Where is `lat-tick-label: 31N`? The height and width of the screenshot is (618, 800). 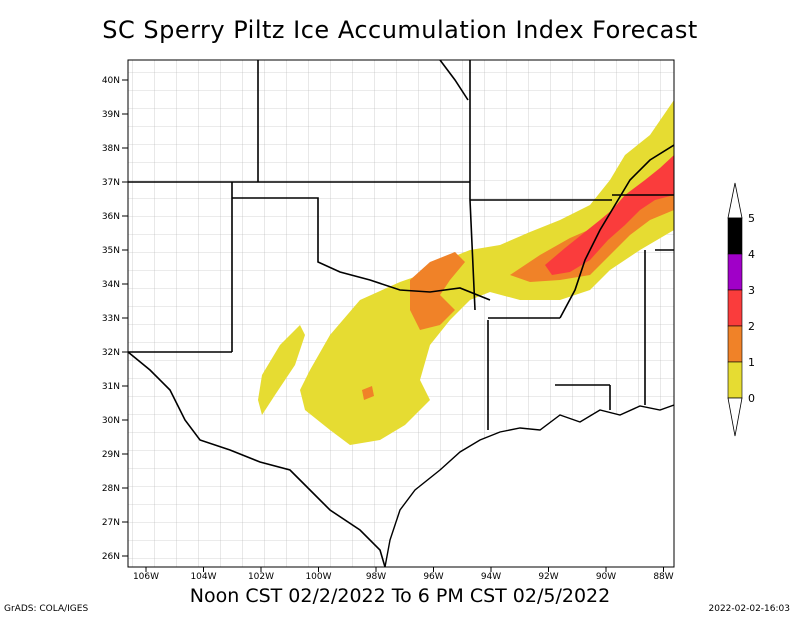
lat-tick-label: 31N is located at coordinates (111, 387).